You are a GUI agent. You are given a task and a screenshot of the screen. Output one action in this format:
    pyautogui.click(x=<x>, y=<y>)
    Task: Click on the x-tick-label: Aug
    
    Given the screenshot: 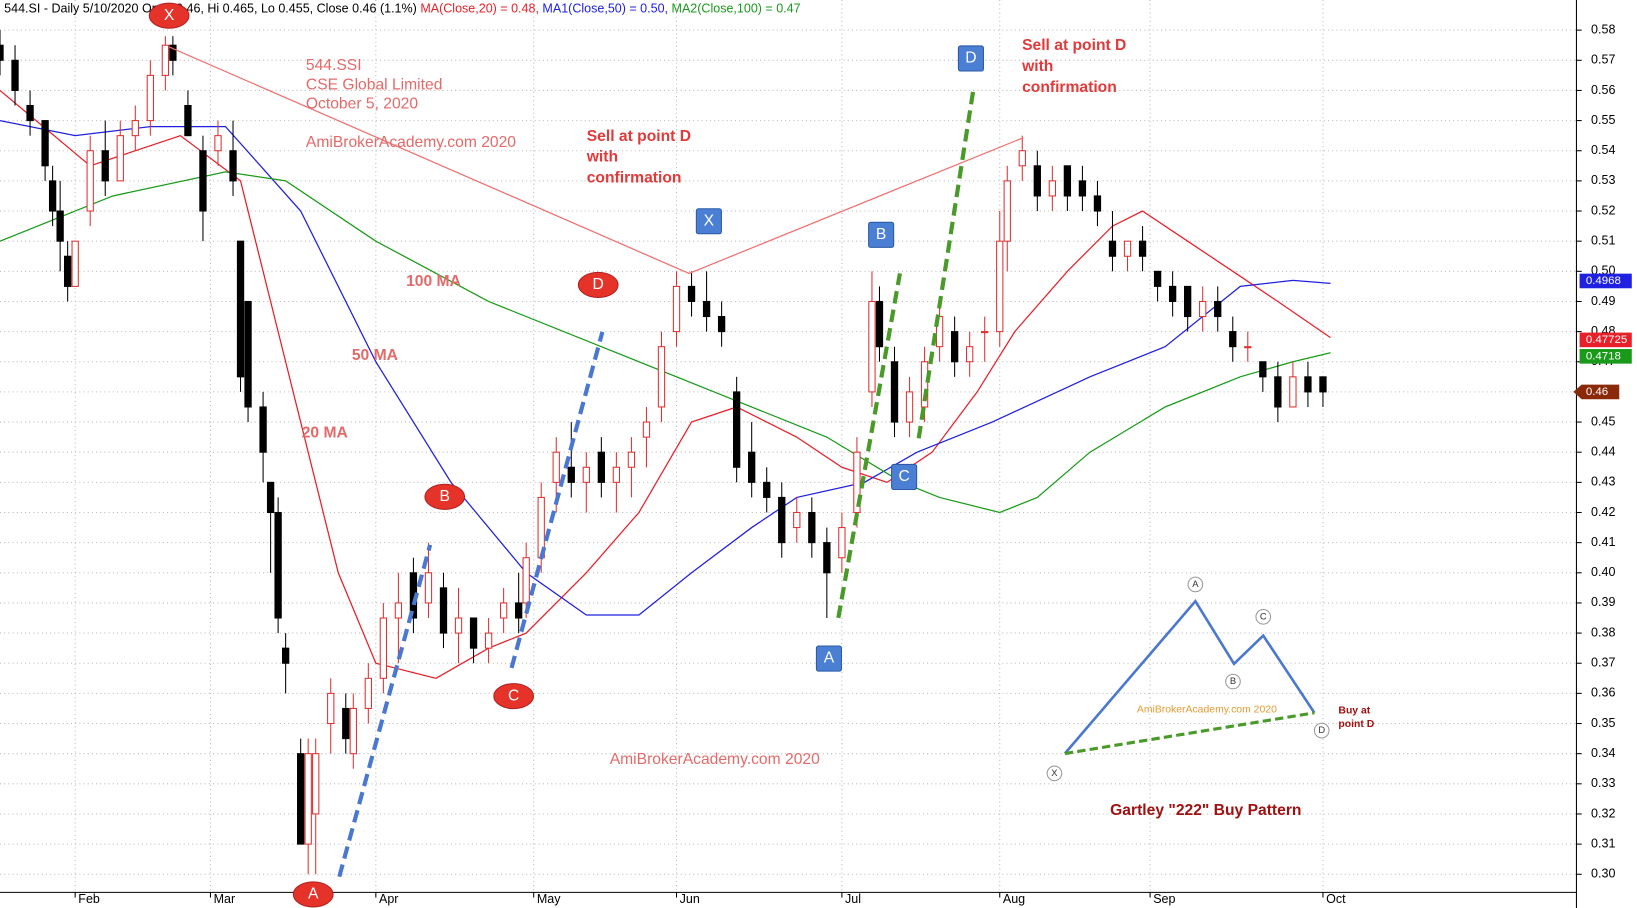 What is the action you would take?
    pyautogui.click(x=1014, y=899)
    